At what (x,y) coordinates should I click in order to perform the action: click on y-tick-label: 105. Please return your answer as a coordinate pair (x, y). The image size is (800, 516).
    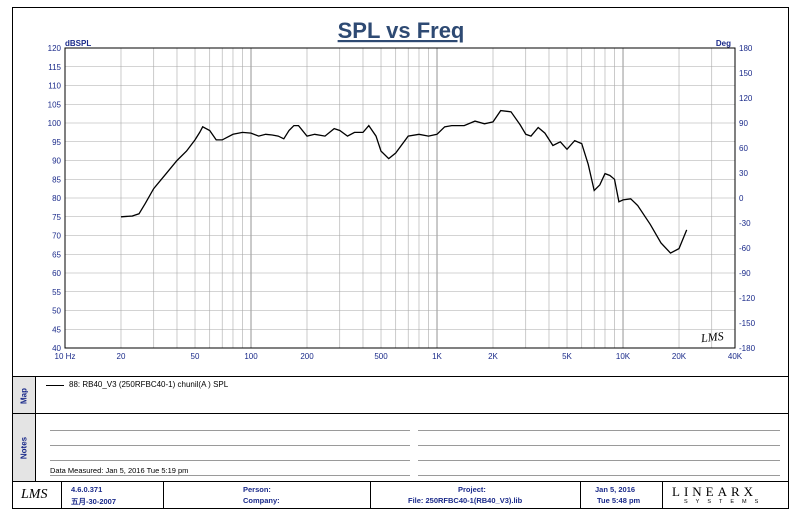
    Looking at the image, I should click on (55, 104).